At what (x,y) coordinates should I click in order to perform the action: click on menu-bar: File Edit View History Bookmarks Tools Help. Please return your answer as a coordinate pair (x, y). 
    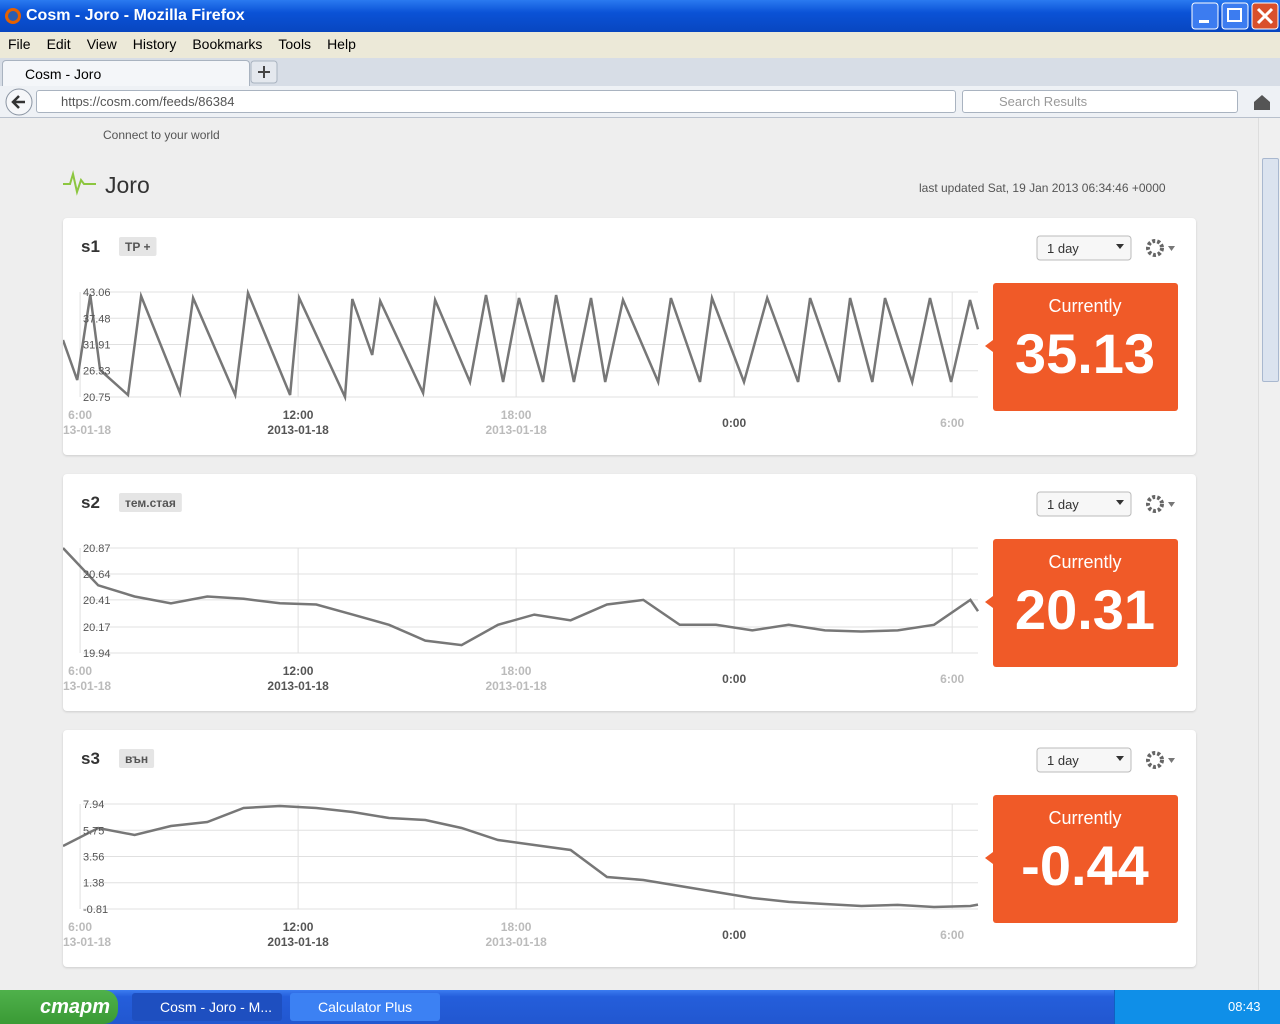
    Looking at the image, I should click on (640, 45).